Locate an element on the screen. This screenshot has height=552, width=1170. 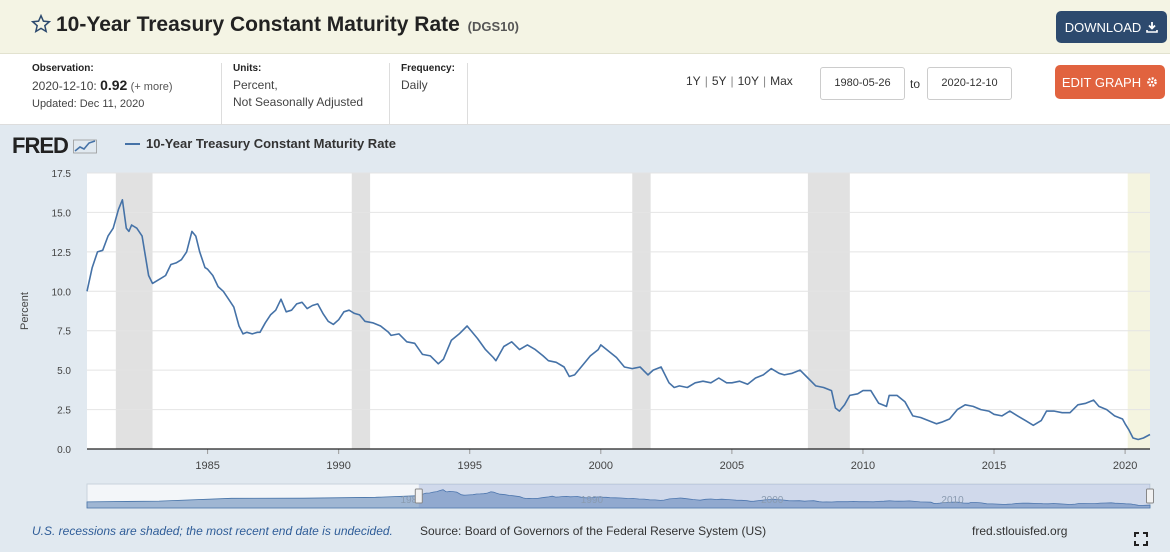
range-10y-link: 10Y is located at coordinates (748, 81).